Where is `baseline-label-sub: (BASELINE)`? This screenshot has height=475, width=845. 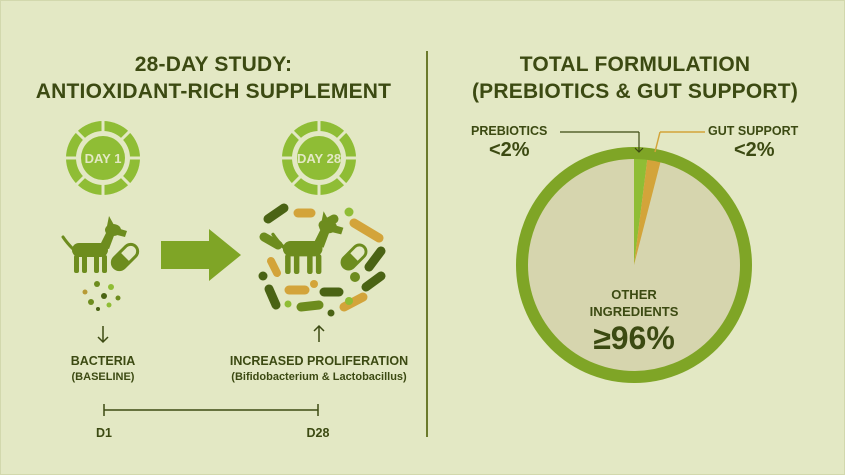
baseline-label-sub: (BASELINE) is located at coordinates (103, 377).